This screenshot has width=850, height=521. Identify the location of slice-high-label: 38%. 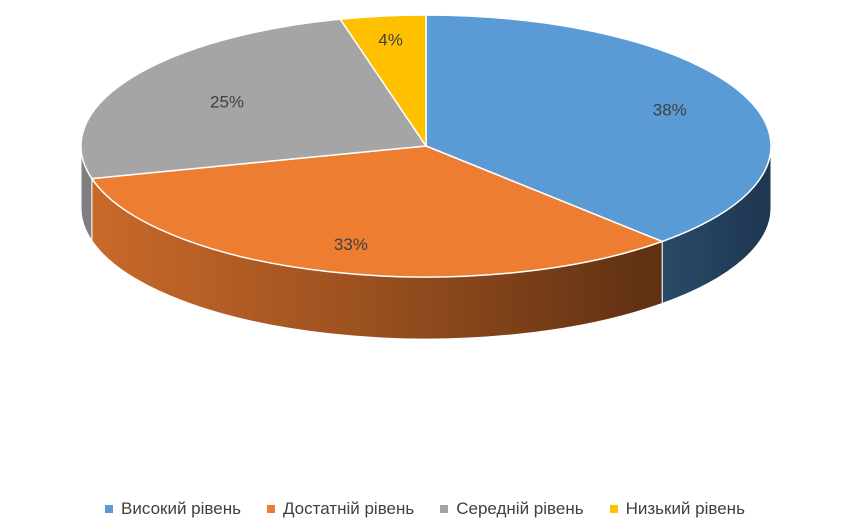
(670, 109).